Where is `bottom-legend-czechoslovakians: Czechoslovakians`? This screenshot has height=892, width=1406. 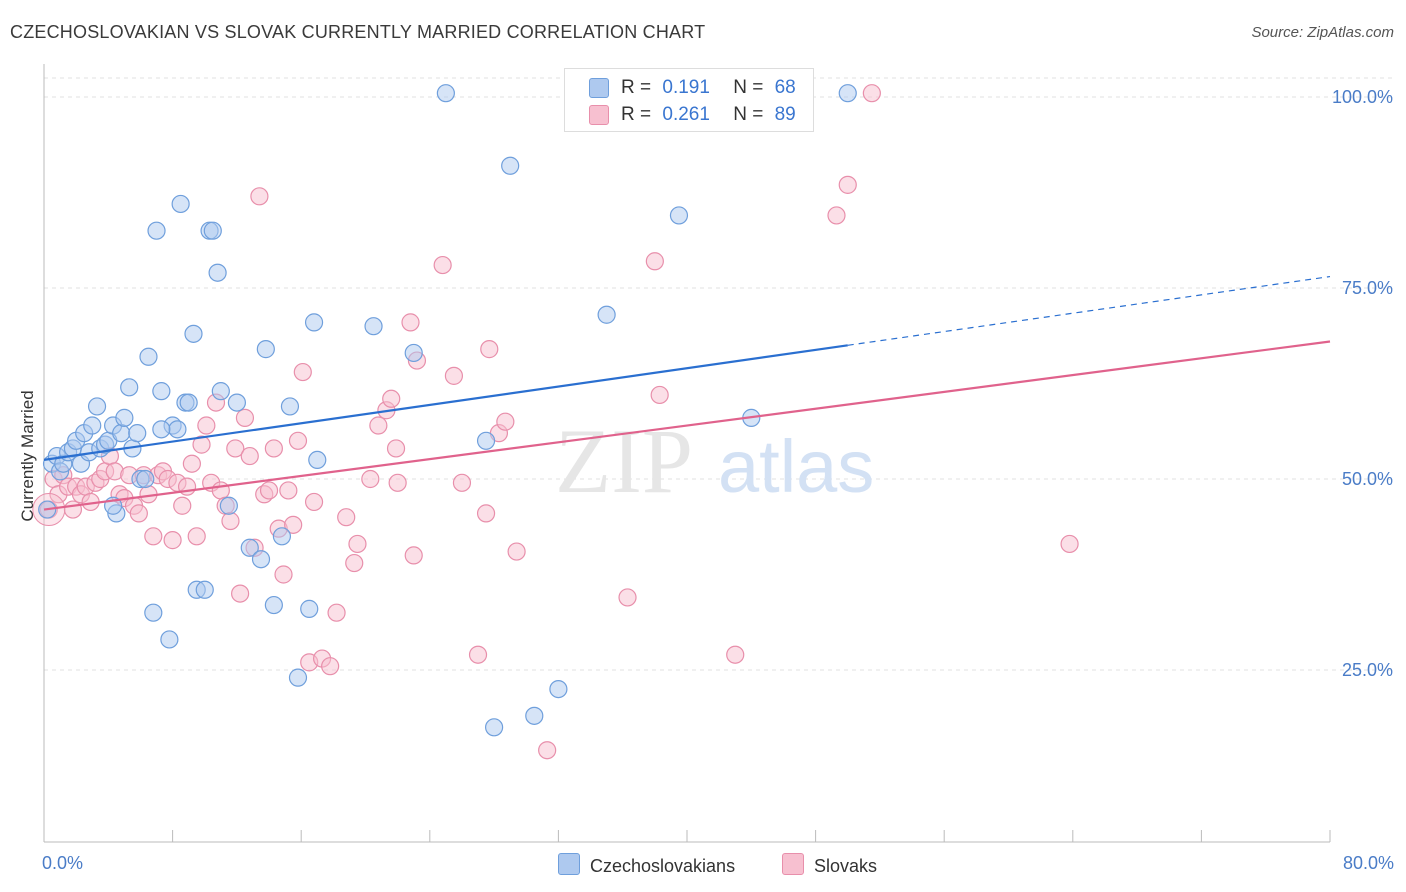 bottom-legend-czechoslovakians: Czechoslovakians is located at coordinates (646, 865).